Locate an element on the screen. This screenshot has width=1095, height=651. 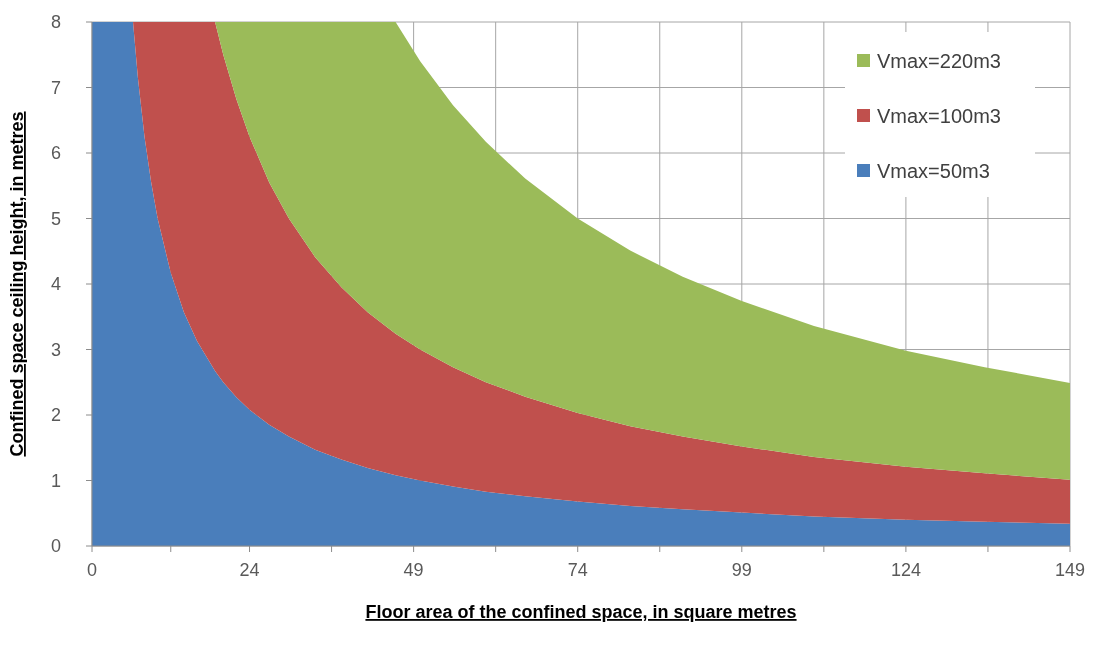
legend-label: Vmax=100m3 is located at coordinates (939, 116).